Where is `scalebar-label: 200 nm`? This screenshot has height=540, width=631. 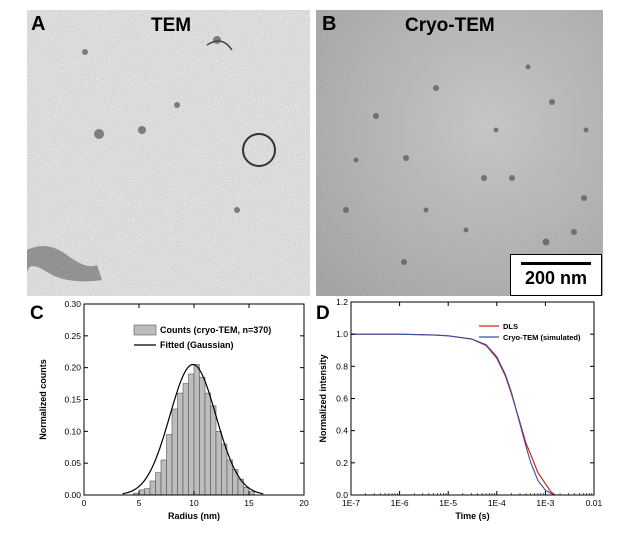
scalebar-label: 200 nm is located at coordinates (556, 278).